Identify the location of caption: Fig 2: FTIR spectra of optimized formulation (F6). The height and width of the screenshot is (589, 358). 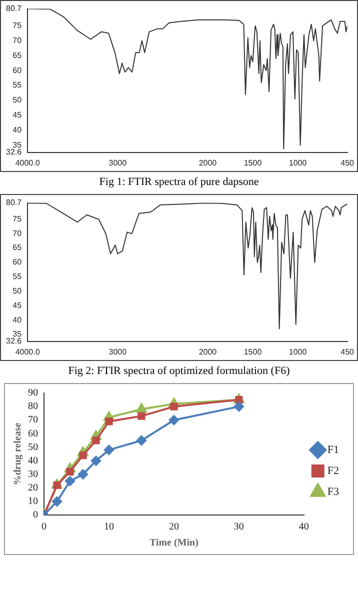
(179, 371).